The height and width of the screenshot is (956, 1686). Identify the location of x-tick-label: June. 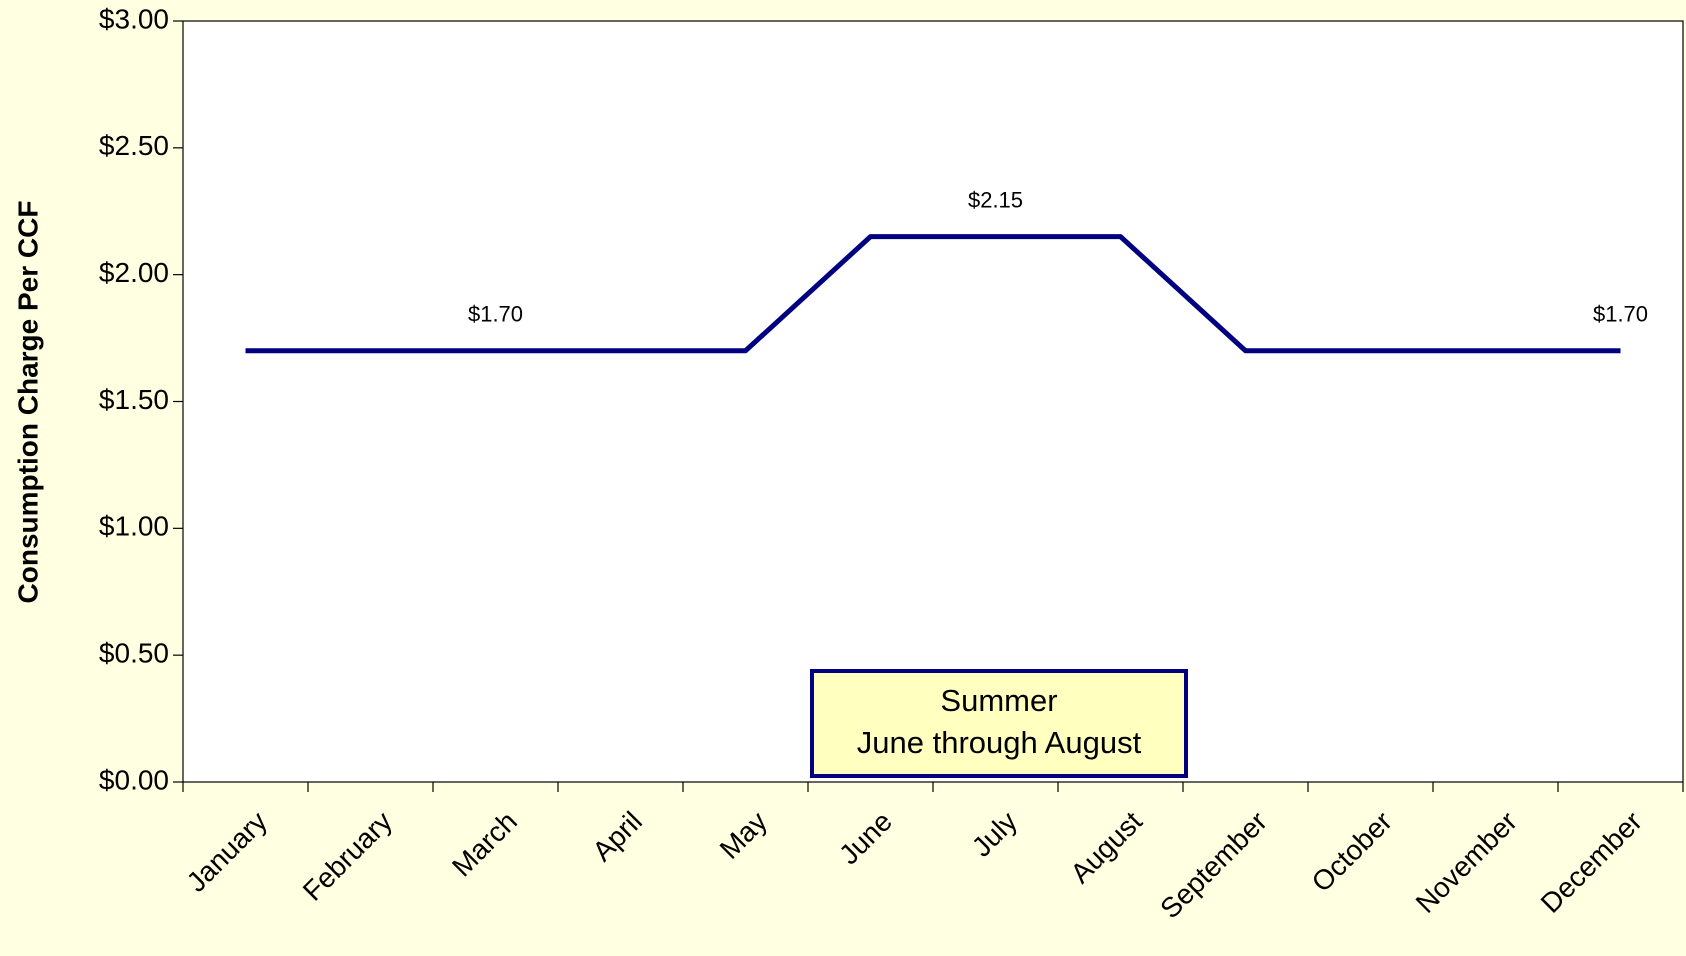
(865, 838).